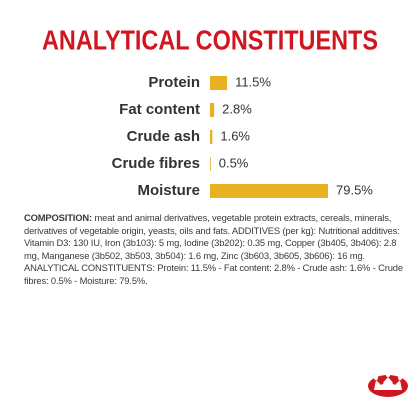 The image size is (420, 420). I want to click on category-label: Moisture, so click(168, 190).